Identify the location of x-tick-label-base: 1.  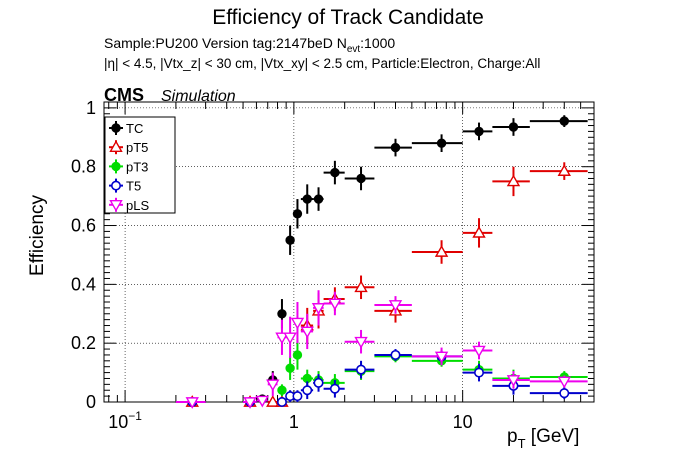
(294, 422).